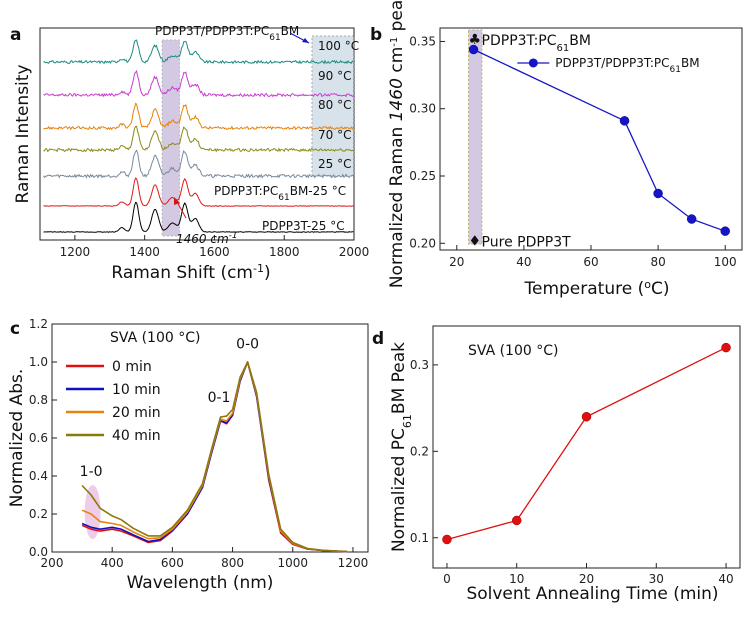 This screenshot has height=624, width=756. What do you see at coordinates (136, 413) in the screenshot?
I see `panel-c-legend-label: 20 min` at bounding box center [136, 413].